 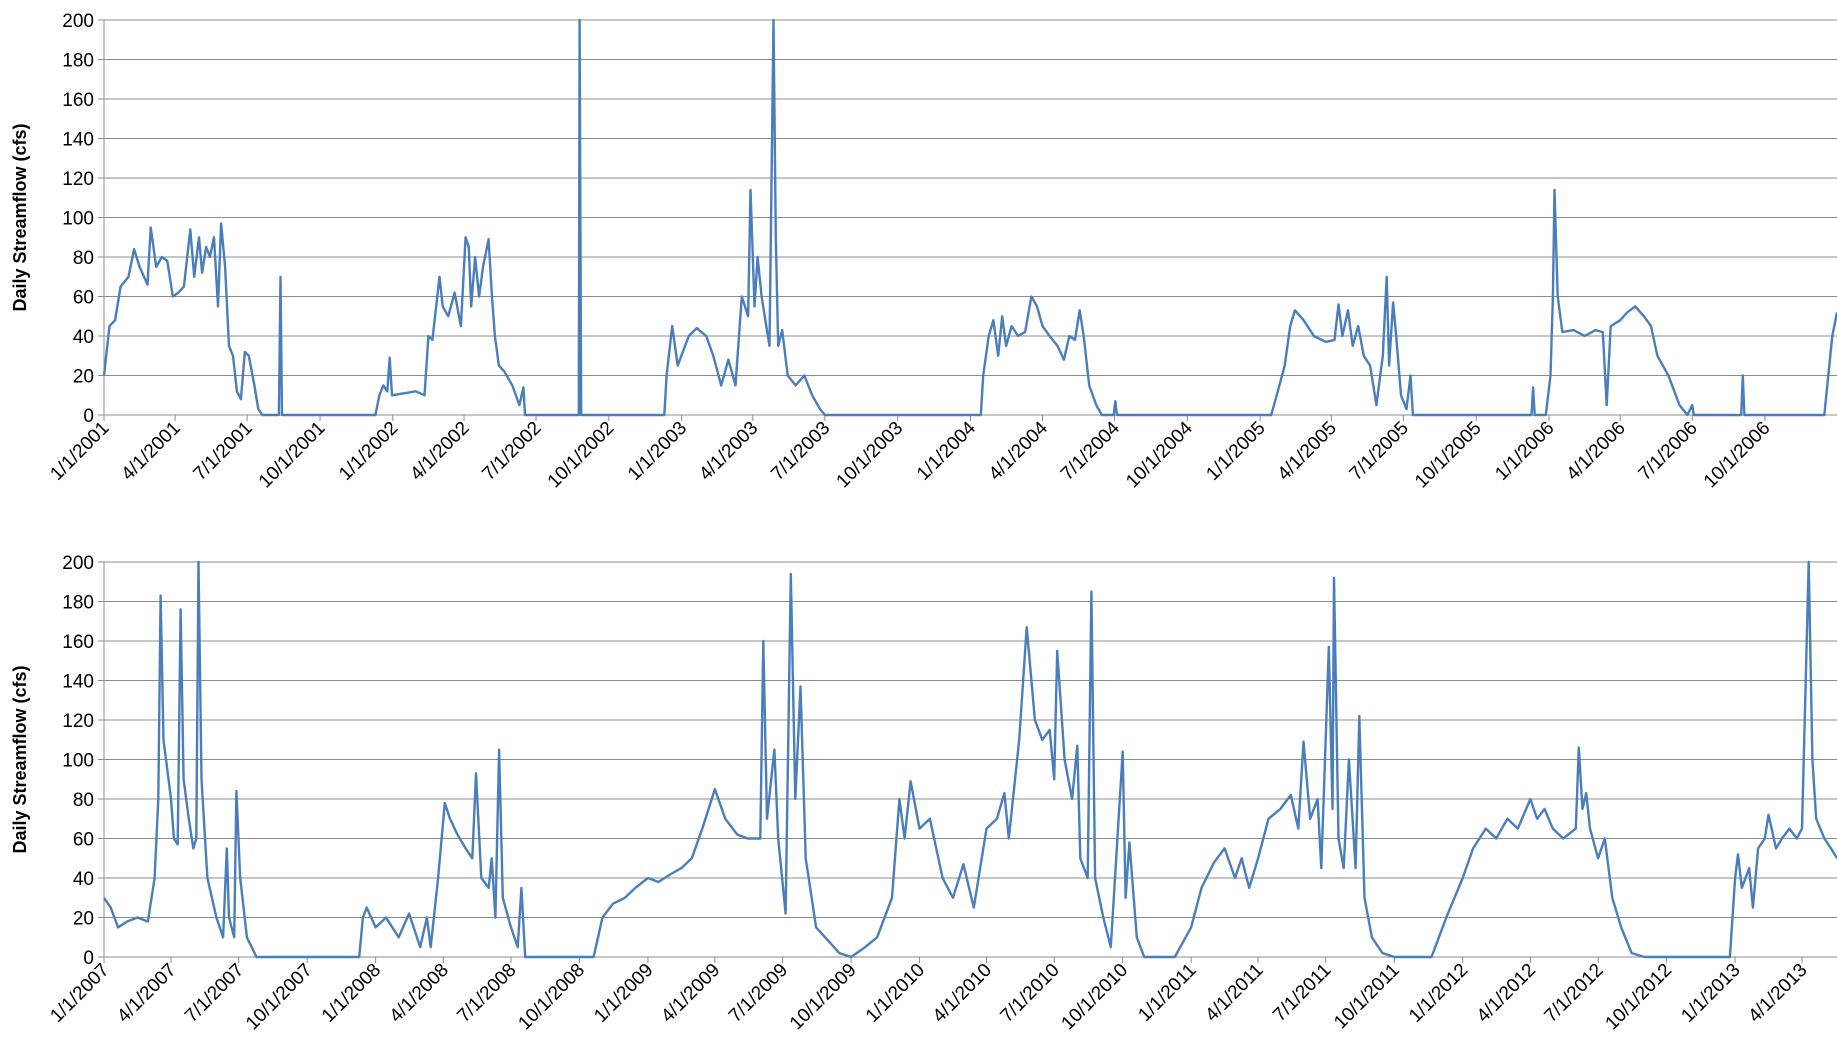 I want to click on x-tick-label: 10/1/2002, so click(x=581, y=455).